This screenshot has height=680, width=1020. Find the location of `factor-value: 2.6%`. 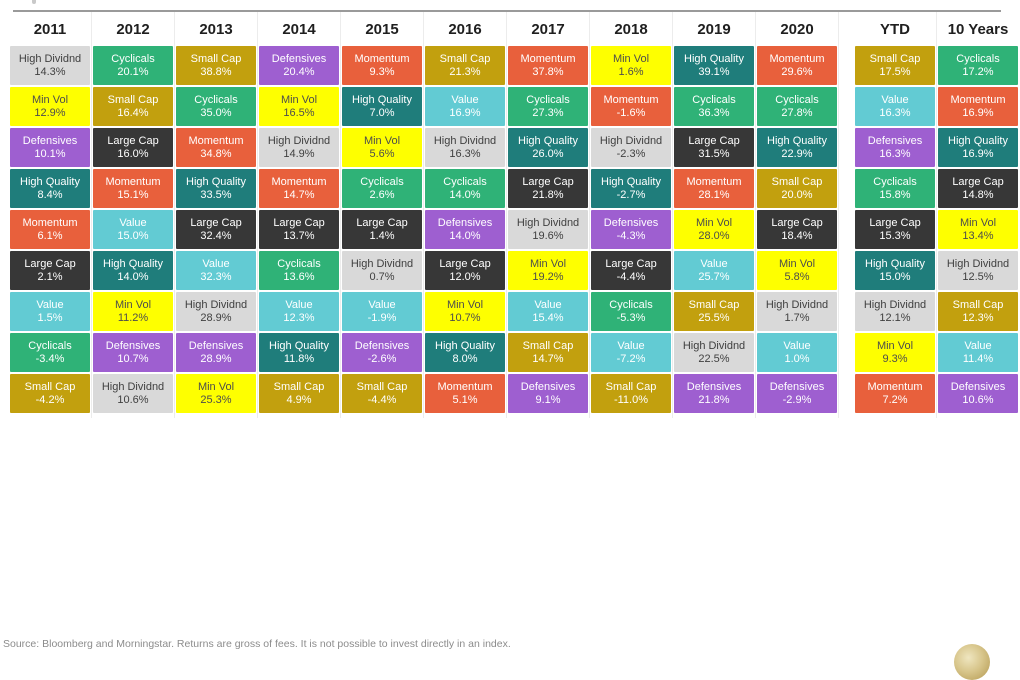

factor-value: 2.6% is located at coordinates (382, 194).